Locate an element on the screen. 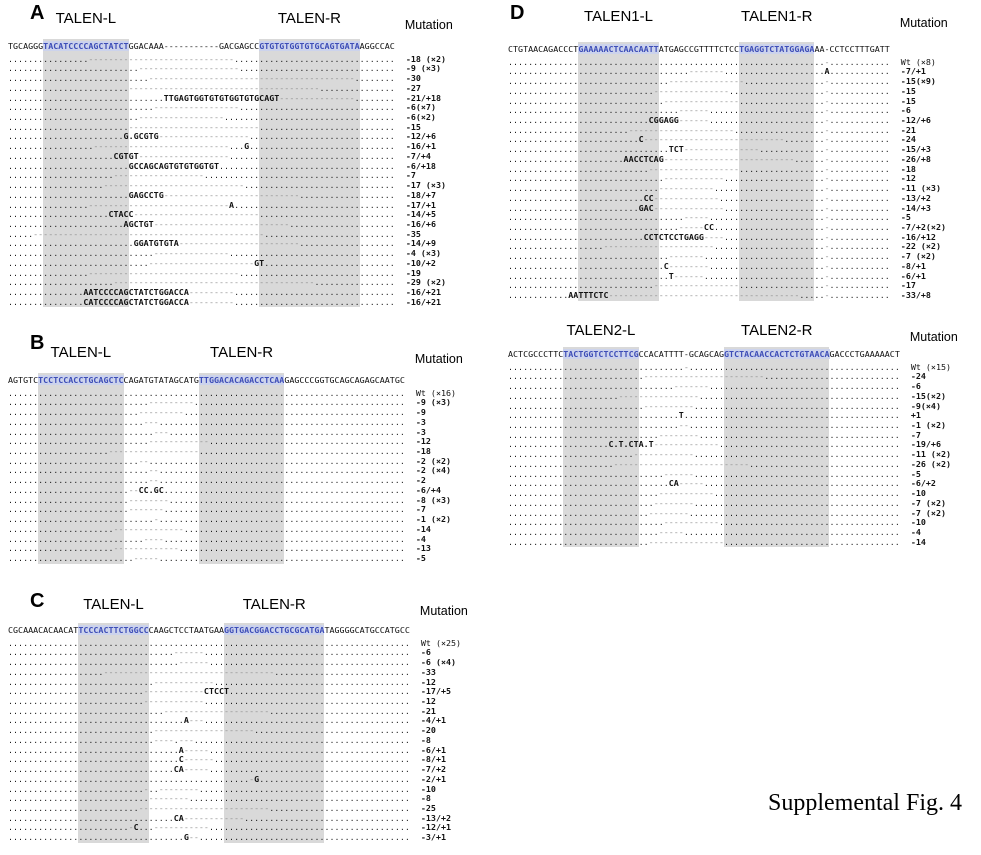 This screenshot has width=981, height=855. mutation-label: -6(×2) is located at coordinates (420, 117).